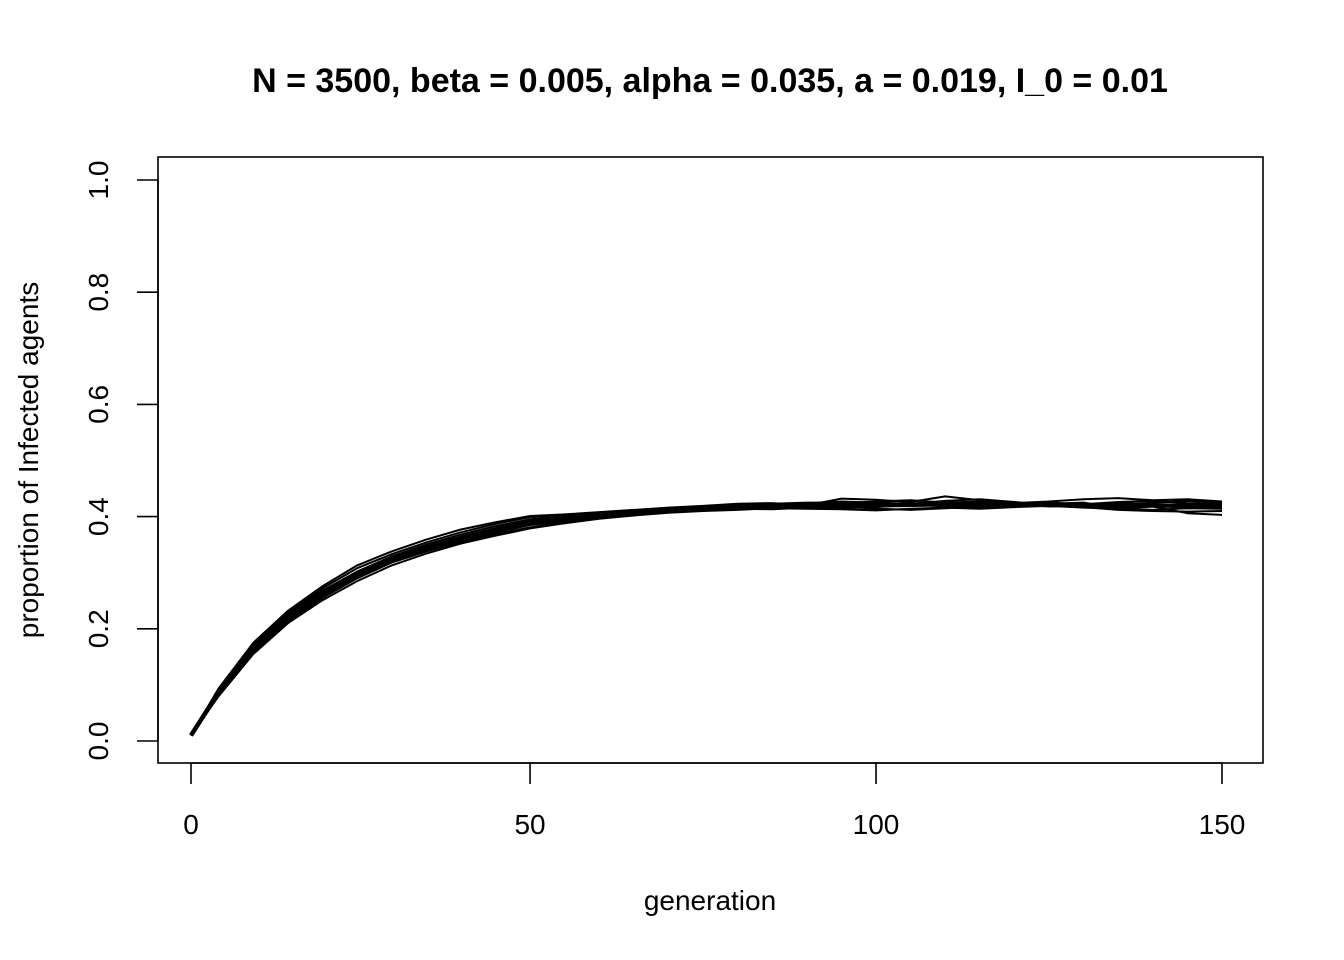 Image resolution: width=1344 pixels, height=960 pixels. Describe the element at coordinates (98, 404) in the screenshot. I see `y-tick-label-0.6: 0.6` at that location.